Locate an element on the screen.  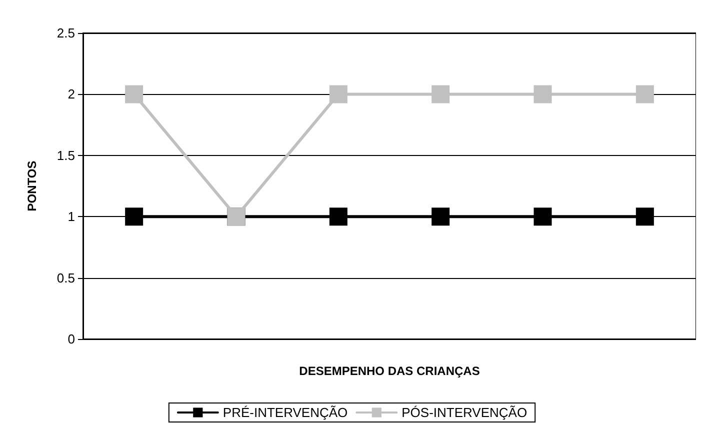
y-tick-label: 2.5 is located at coordinates (65, 33).